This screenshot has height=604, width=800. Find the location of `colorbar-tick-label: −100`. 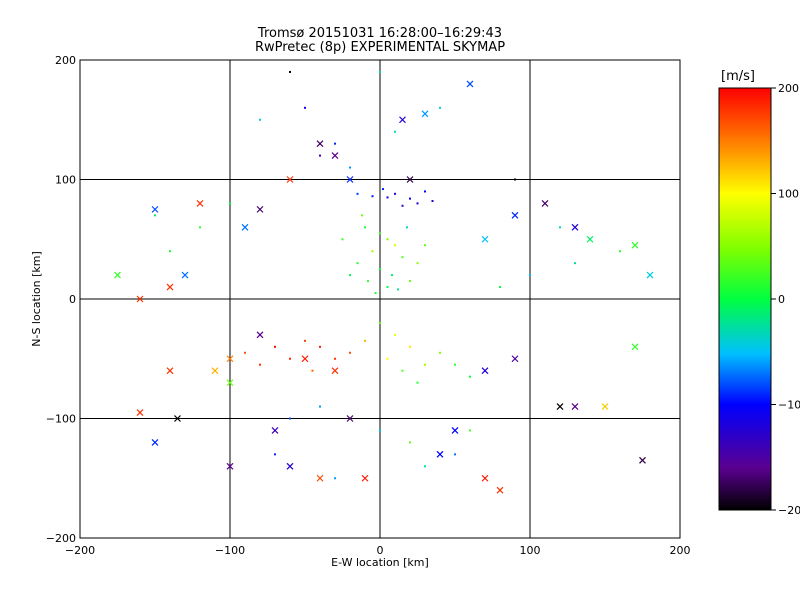

colorbar-tick-label: −100 is located at coordinates (789, 405).